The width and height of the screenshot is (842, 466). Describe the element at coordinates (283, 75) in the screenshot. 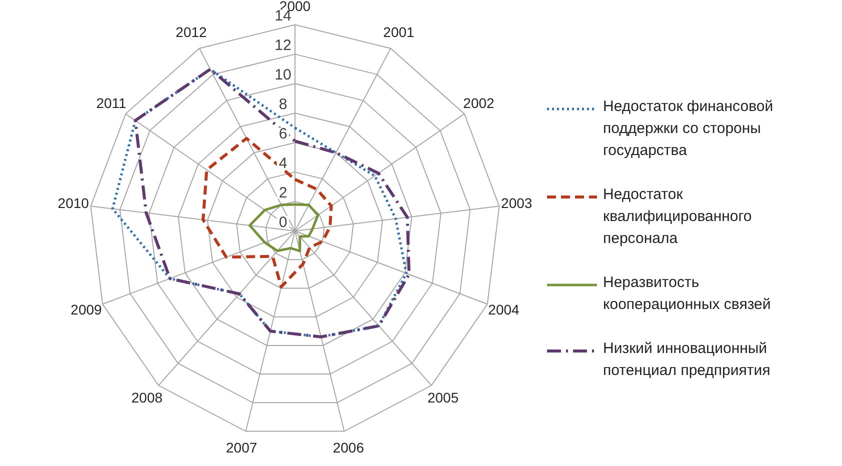

I see `y-tick-label: 10` at that location.